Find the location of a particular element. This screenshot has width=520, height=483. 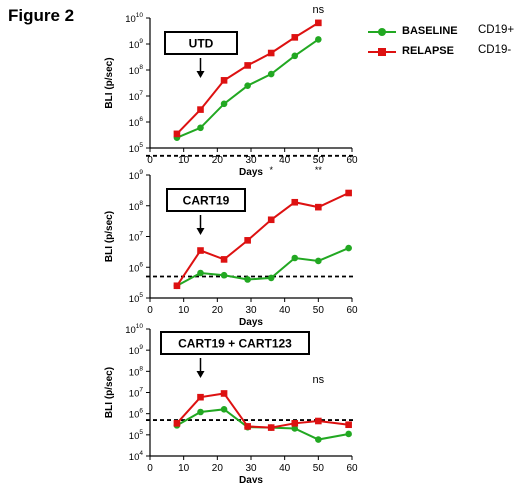

legend-label: BASELINE is located at coordinates (430, 31).